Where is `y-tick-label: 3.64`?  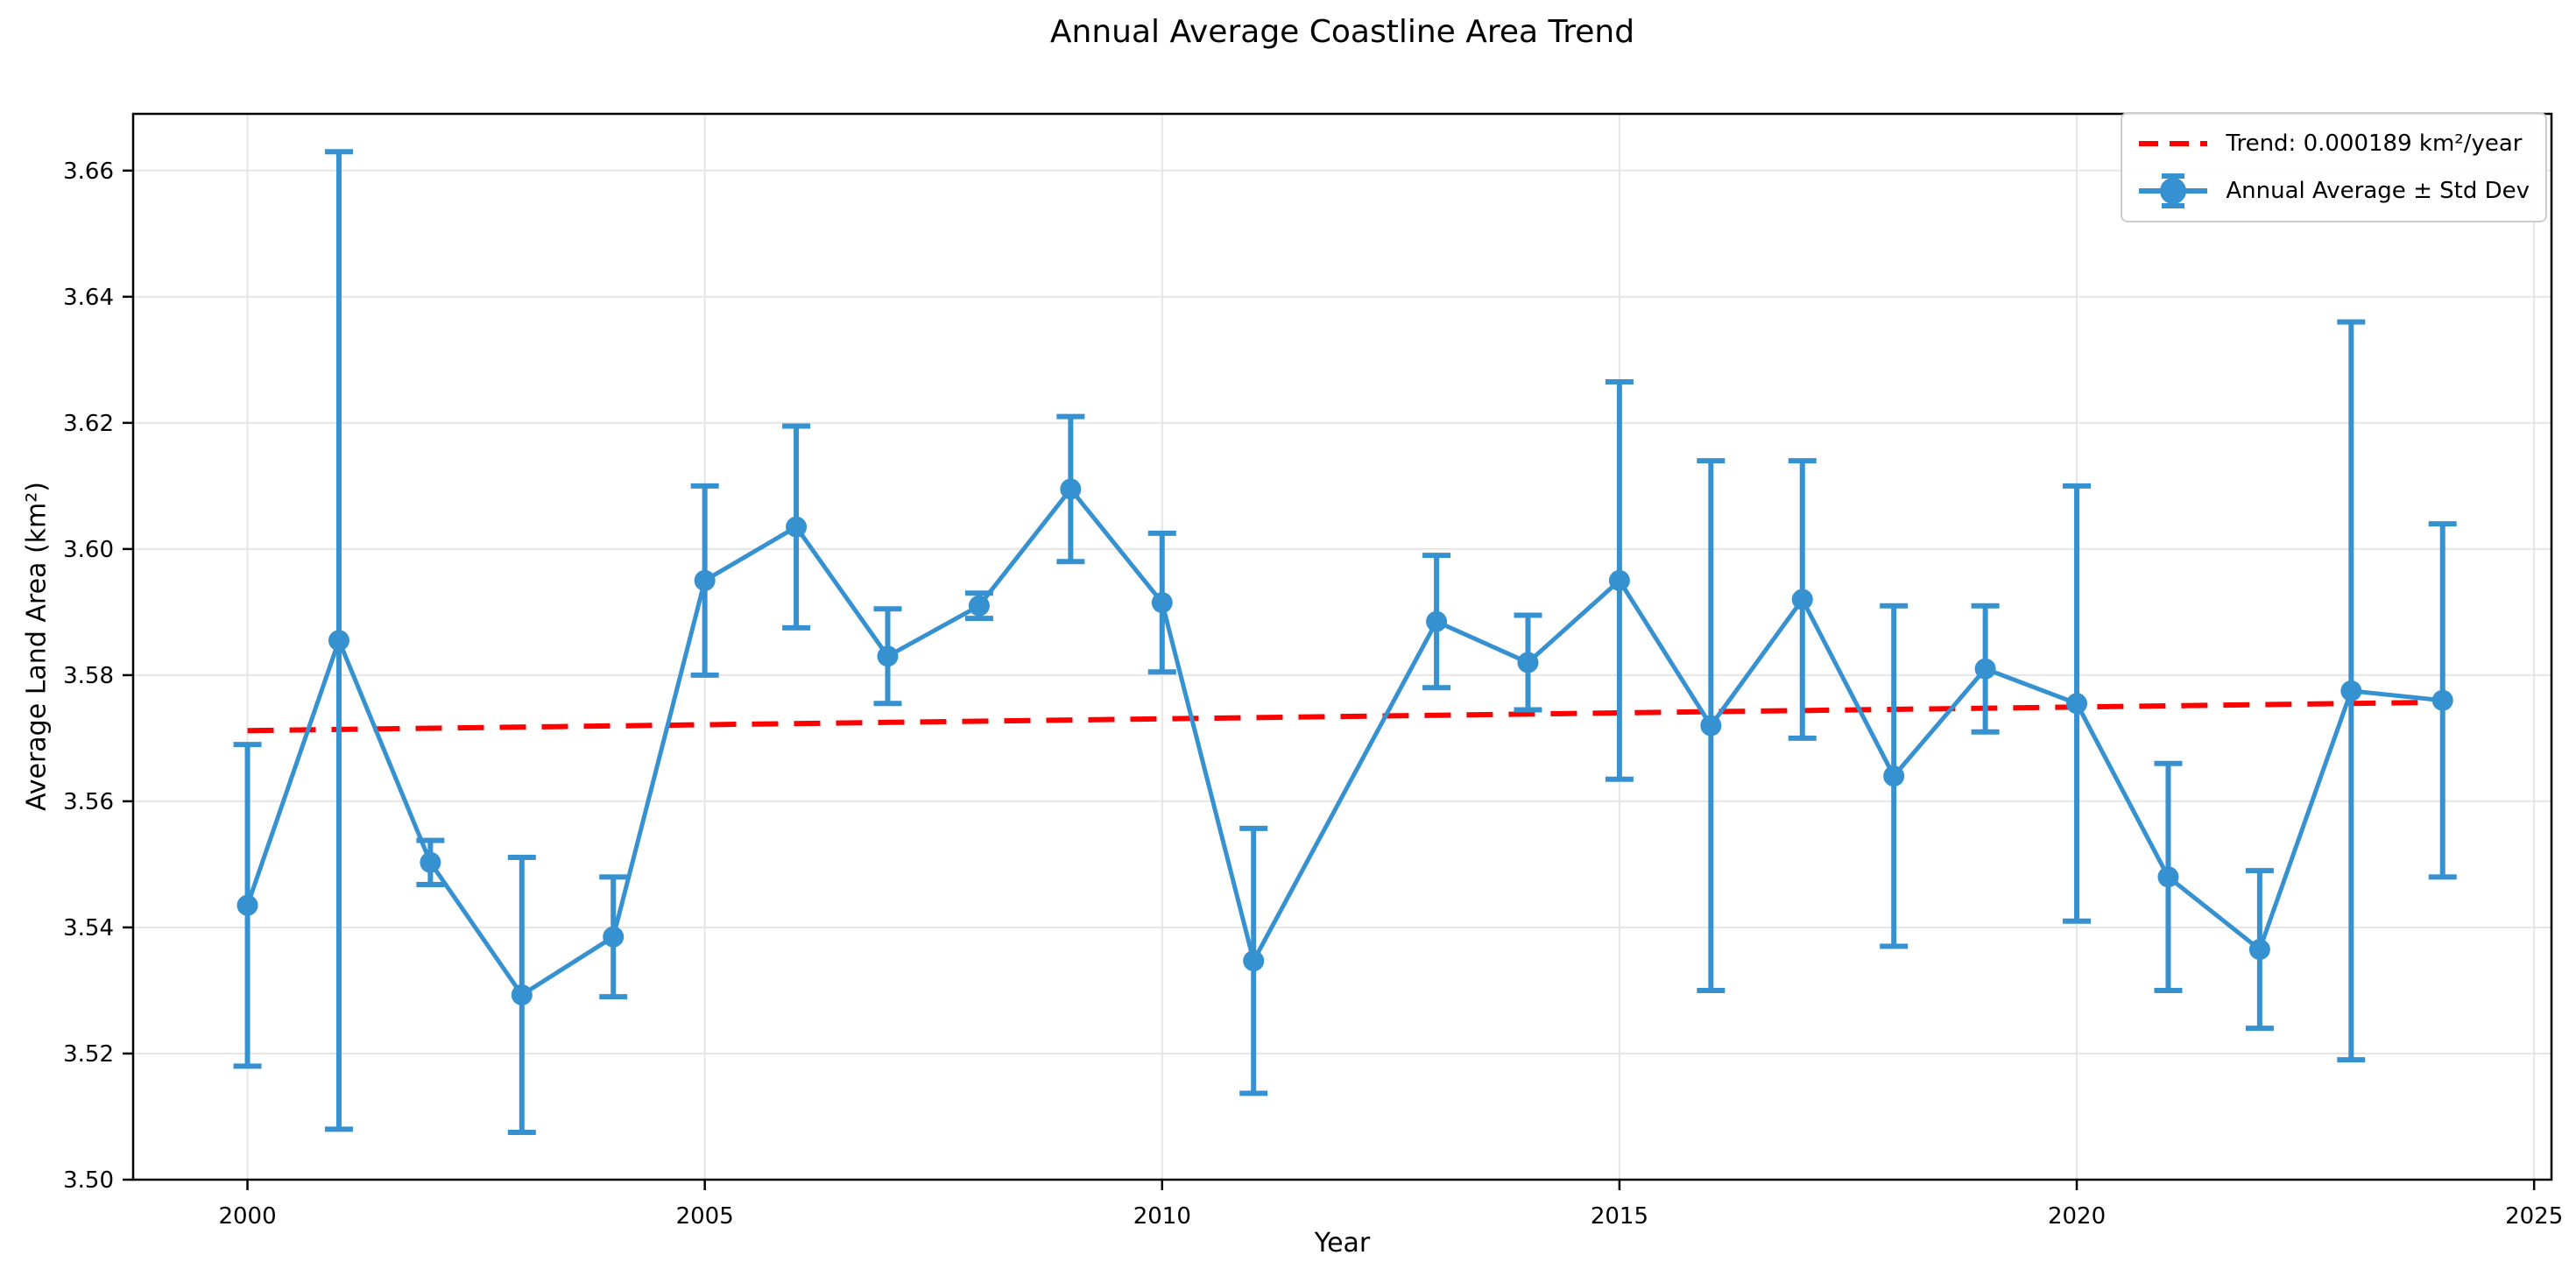 y-tick-label: 3.64 is located at coordinates (88, 298).